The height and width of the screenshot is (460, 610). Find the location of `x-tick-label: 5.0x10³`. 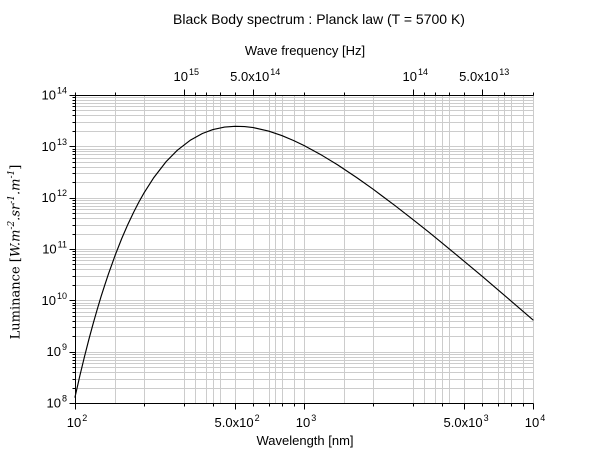

x-tick-label: 5.0x10³ is located at coordinates (466, 421).